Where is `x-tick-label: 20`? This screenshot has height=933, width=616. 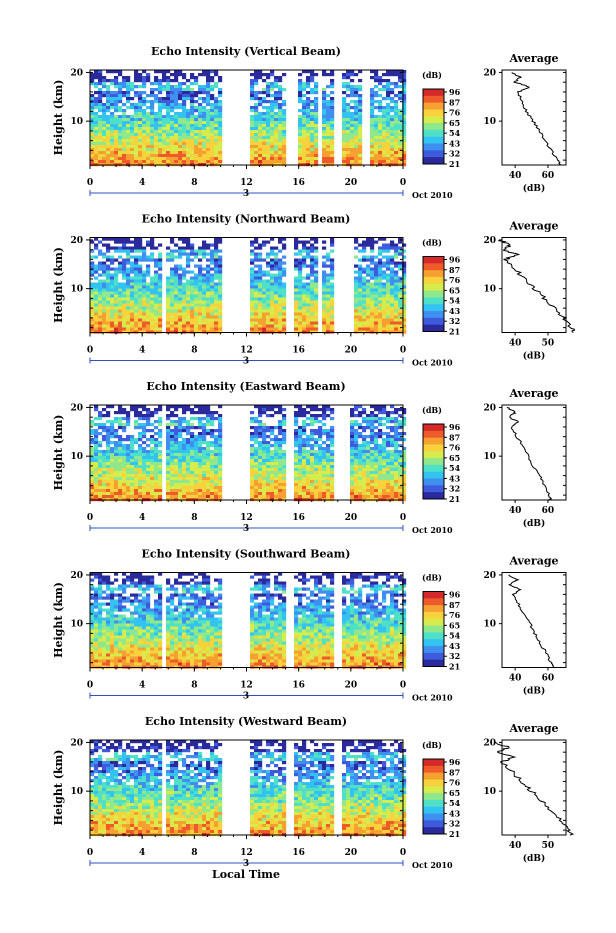 x-tick-label: 20 is located at coordinates (351, 183).